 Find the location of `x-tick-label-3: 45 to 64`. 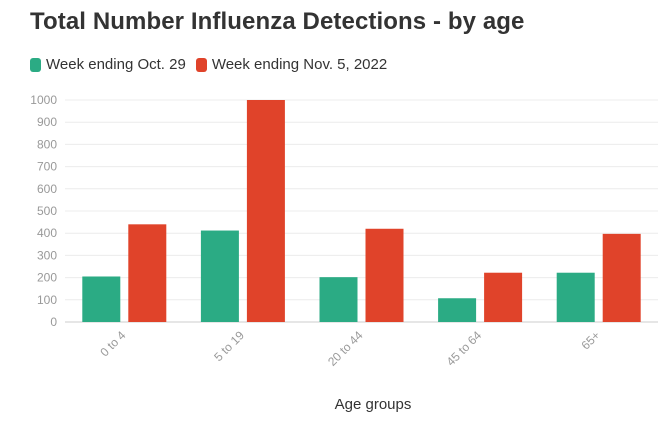

x-tick-label-3: 45 to 64 is located at coordinates (464, 348).